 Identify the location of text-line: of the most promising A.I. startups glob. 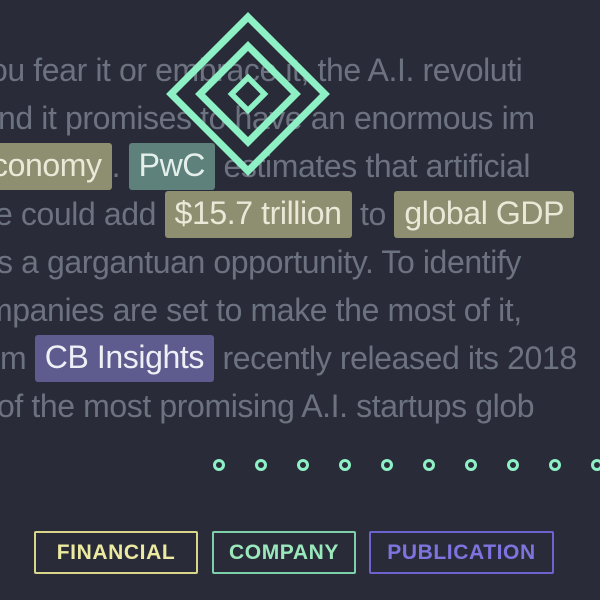
(300, 406).